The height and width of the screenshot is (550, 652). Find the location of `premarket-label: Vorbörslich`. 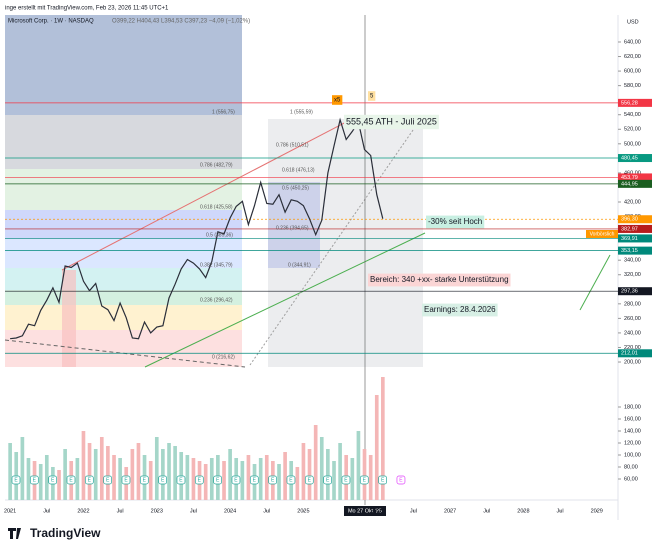

premarket-label: Vorbörslich is located at coordinates (602, 234).